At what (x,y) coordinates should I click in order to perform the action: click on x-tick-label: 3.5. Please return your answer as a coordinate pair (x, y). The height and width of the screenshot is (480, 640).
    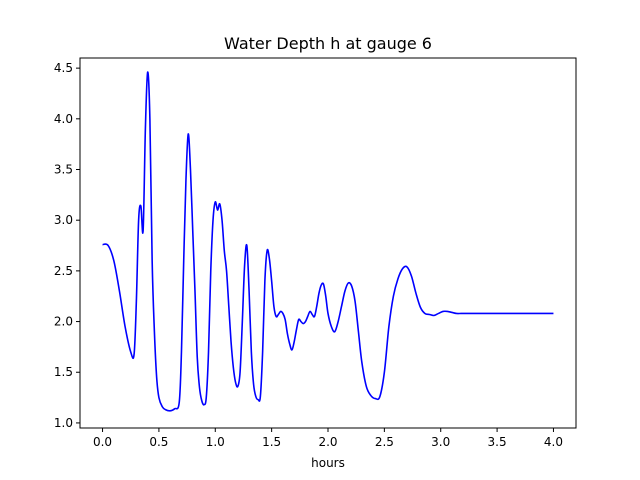
    Looking at the image, I should click on (497, 442).